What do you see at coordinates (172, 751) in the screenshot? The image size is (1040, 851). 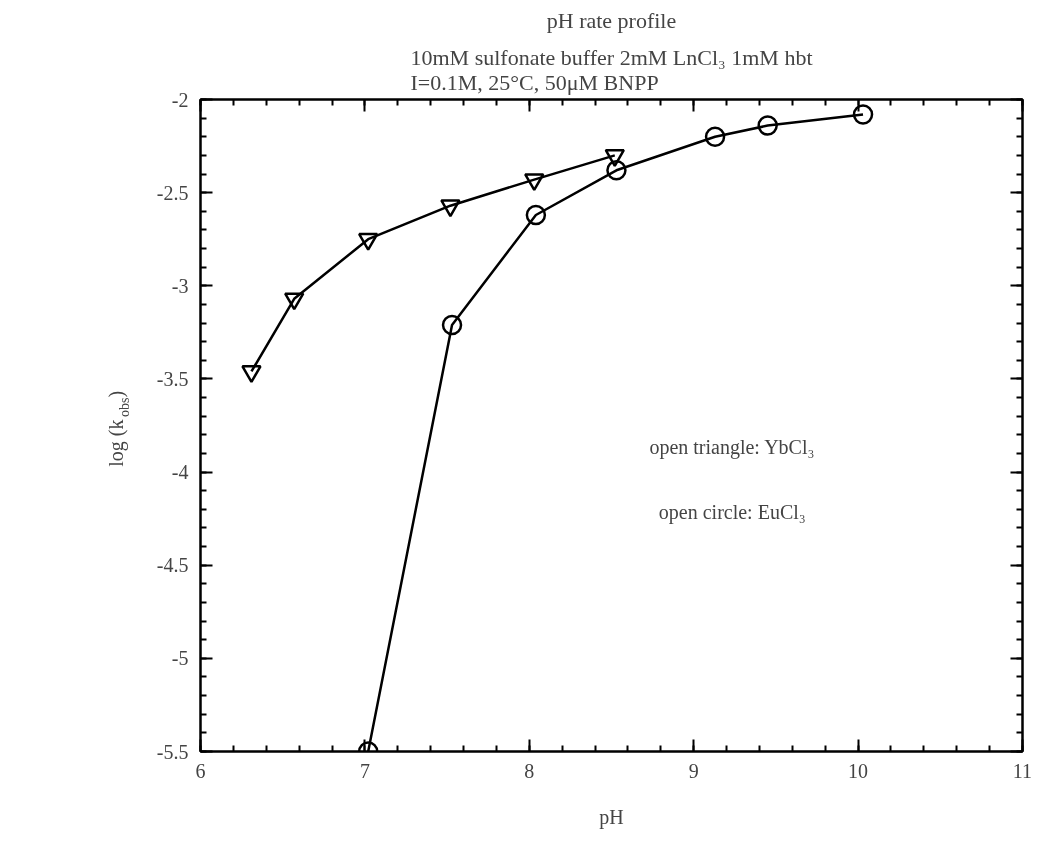 I see `y-tick-label: -5.5` at bounding box center [172, 751].